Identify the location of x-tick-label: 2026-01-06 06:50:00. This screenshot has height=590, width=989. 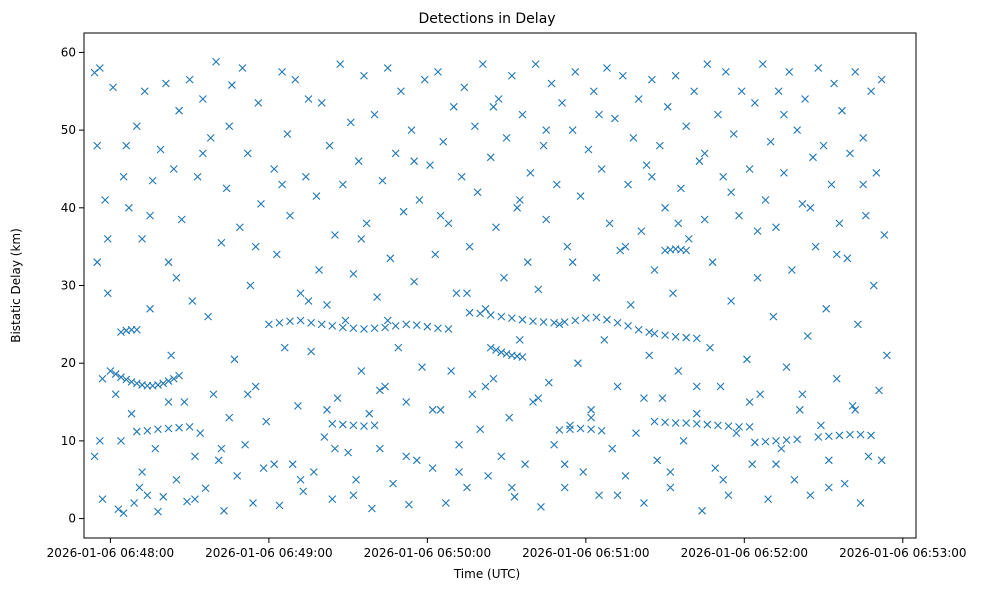
(427, 553).